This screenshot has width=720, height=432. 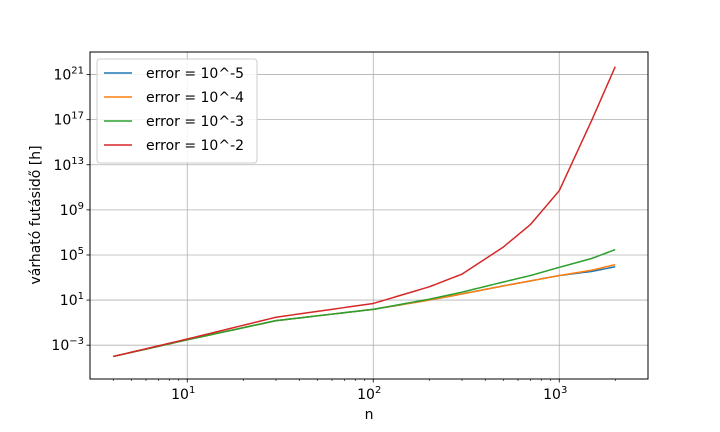 I want to click on legend-label: error = 10^-3, so click(x=195, y=122).